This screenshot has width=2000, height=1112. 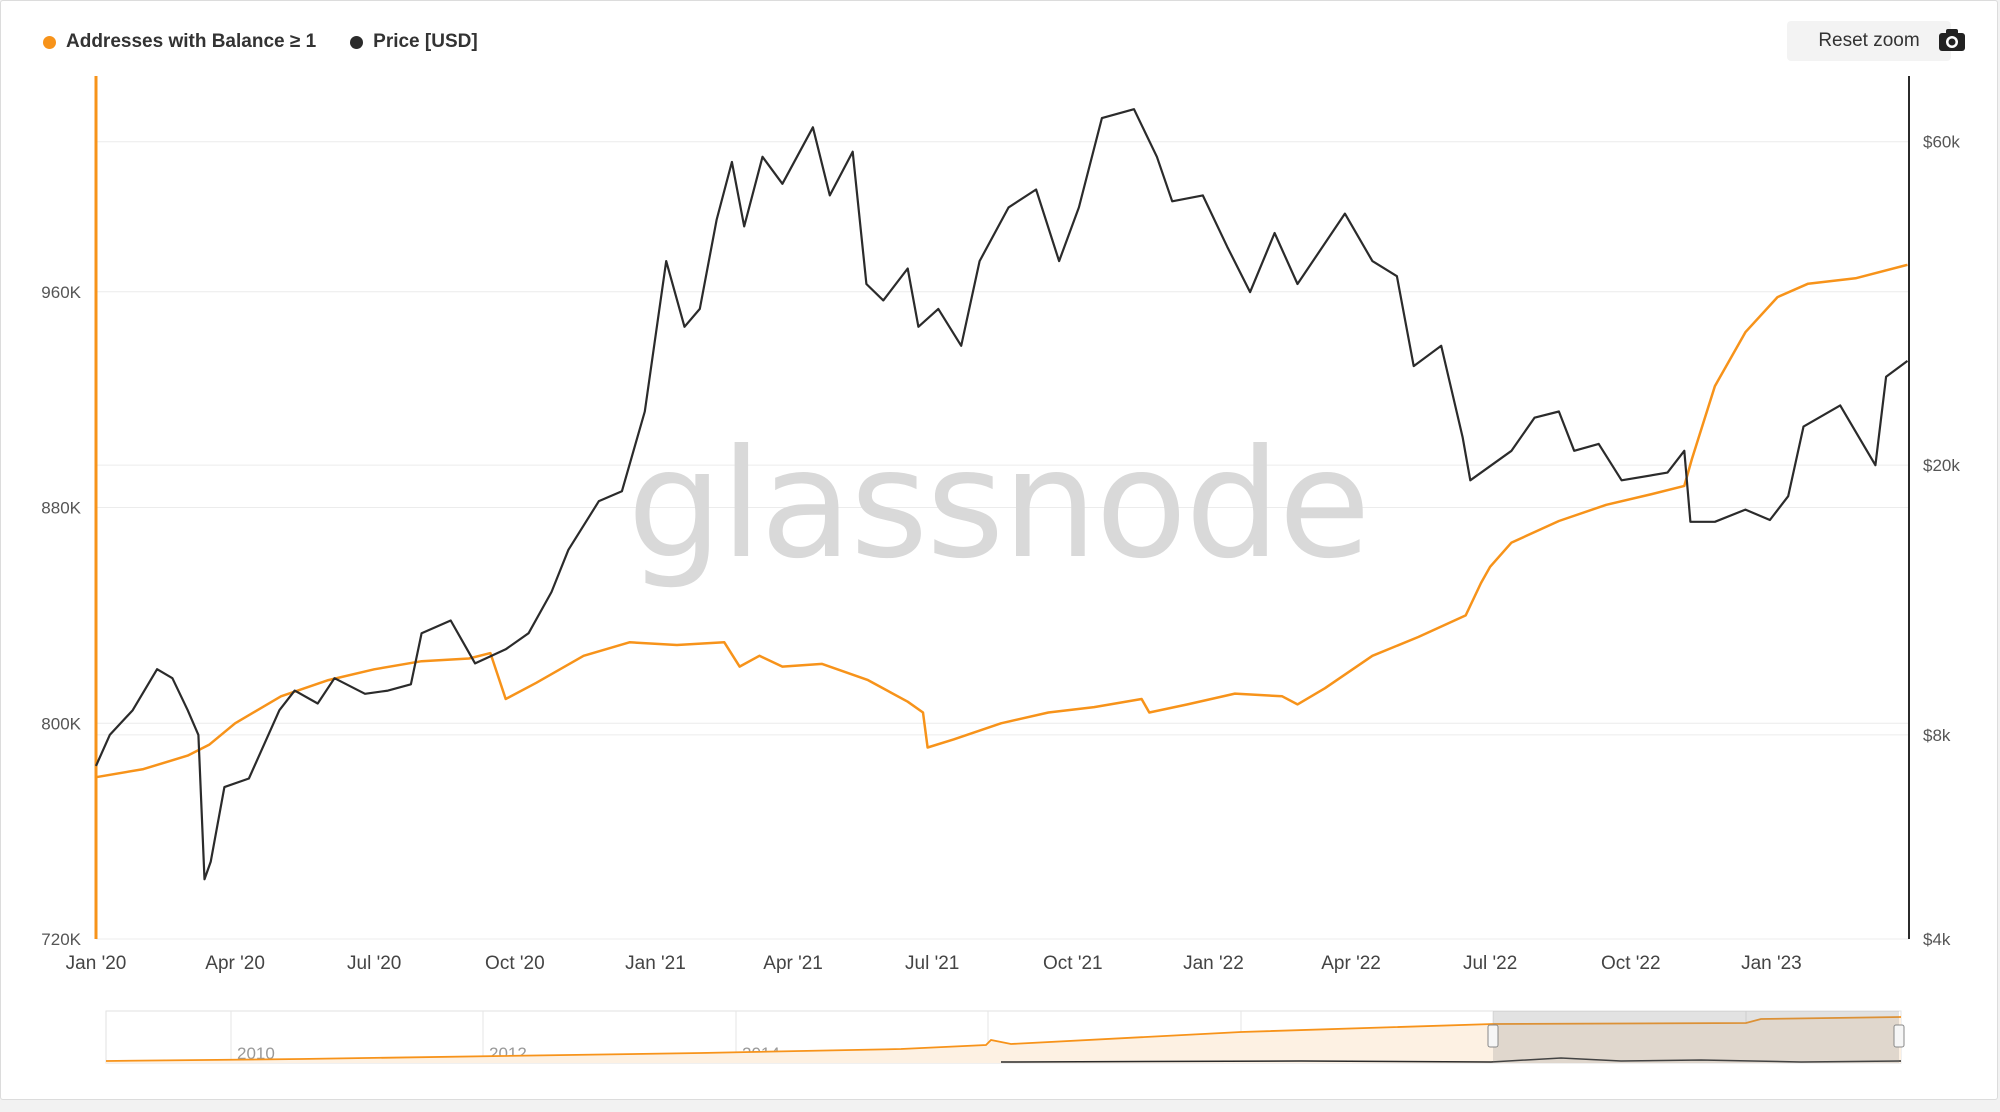 I want to click on navigator-addresses-line, so click(x=1003, y=1039).